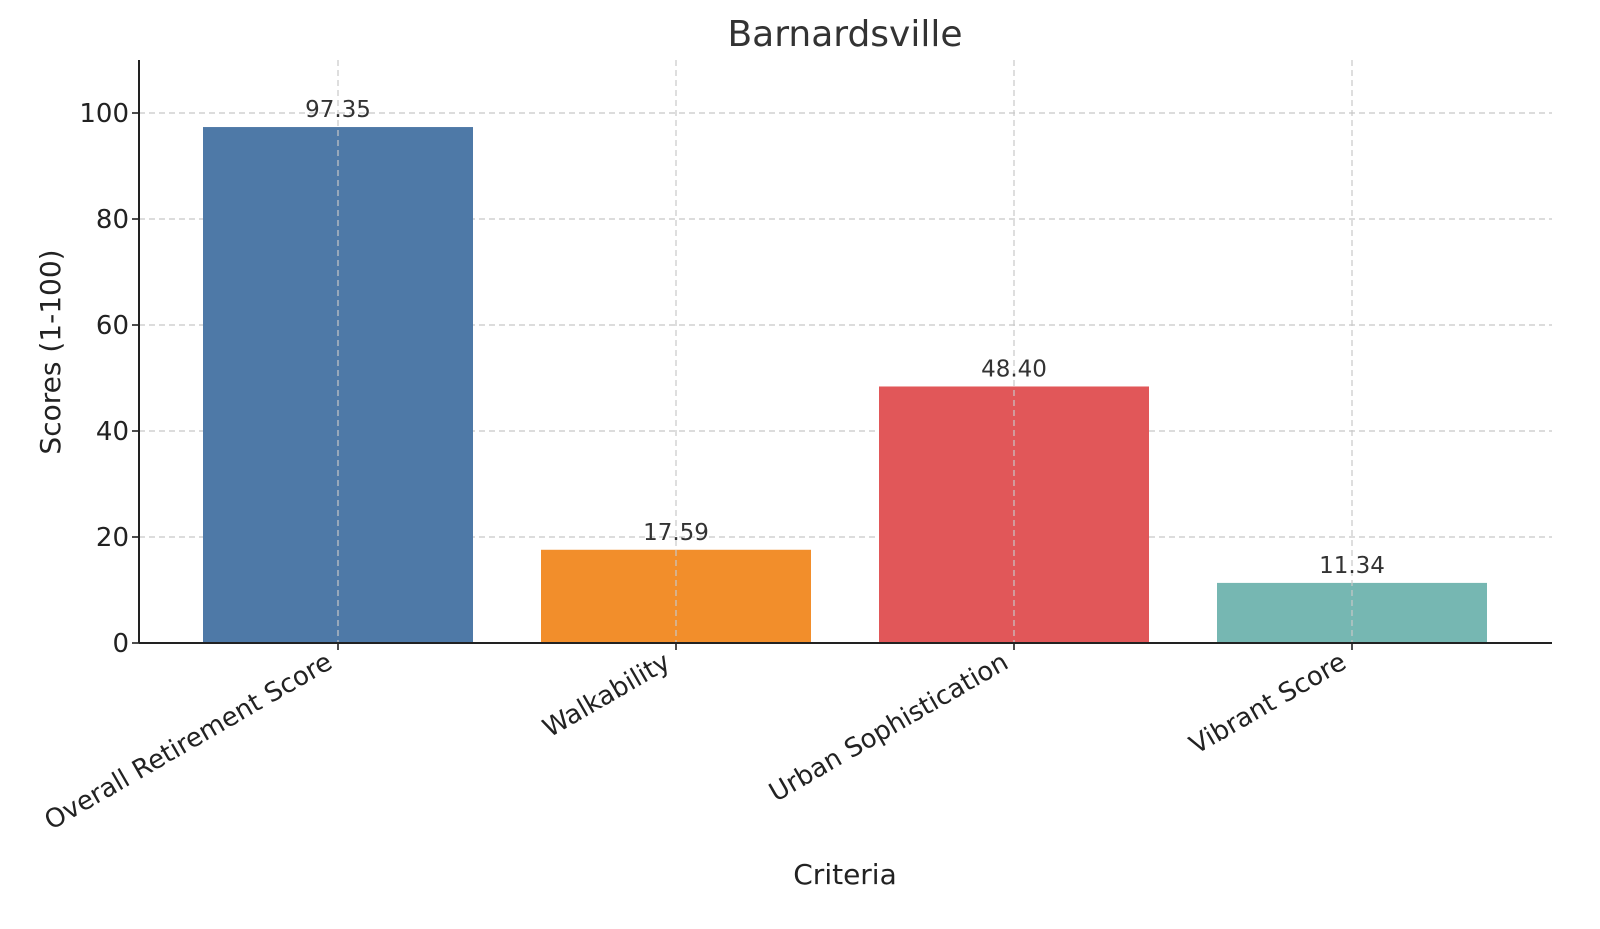 This screenshot has height=929, width=1600. Describe the element at coordinates (189, 741) in the screenshot. I see `x-tick-label: Overall Retirement Score` at that location.